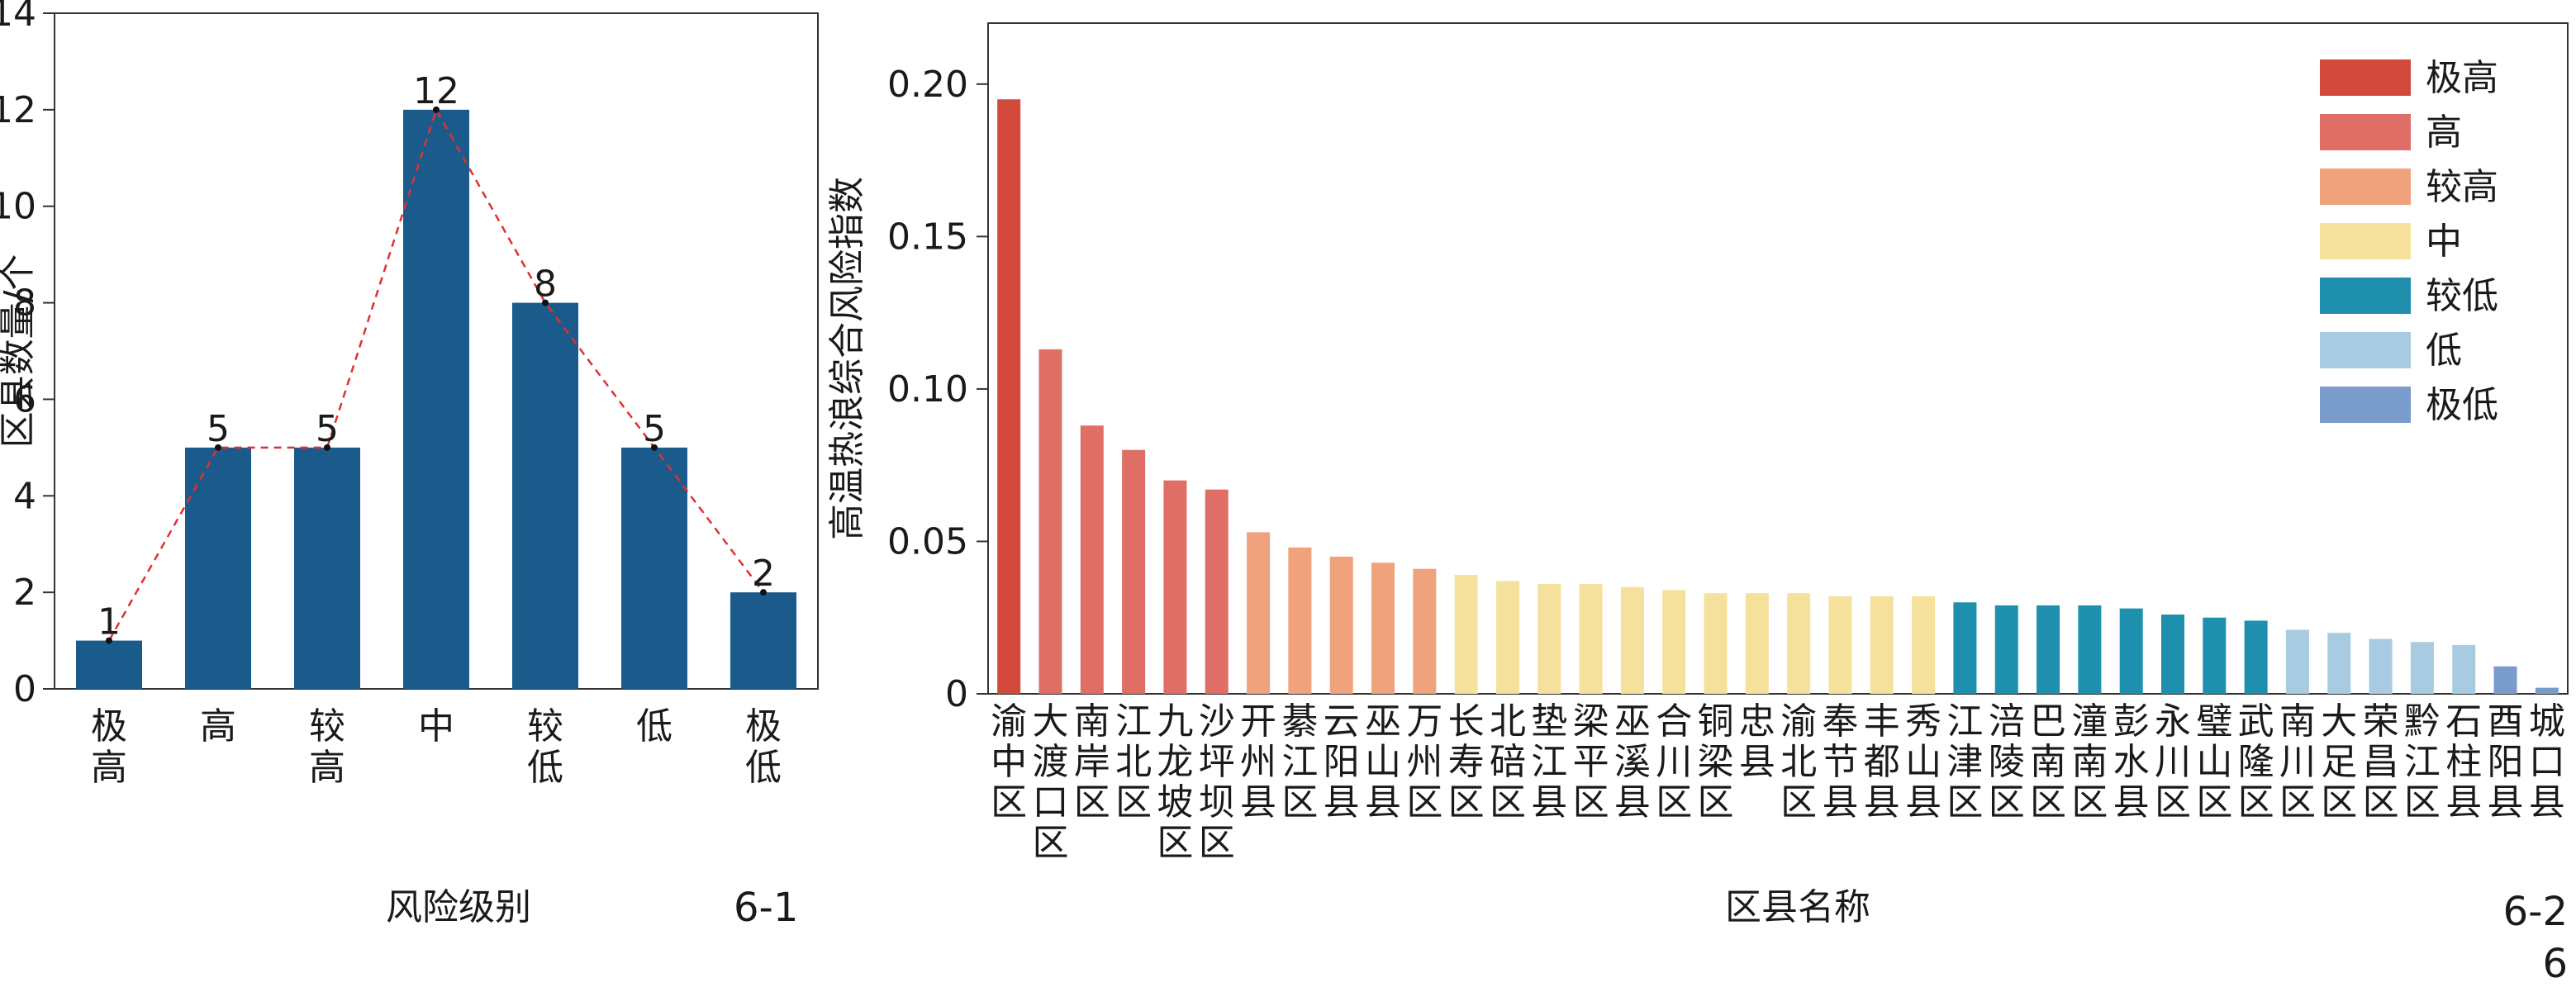  Describe the element at coordinates (1508, 721) in the screenshot. I see `right-x-tick-label: 北` at that location.